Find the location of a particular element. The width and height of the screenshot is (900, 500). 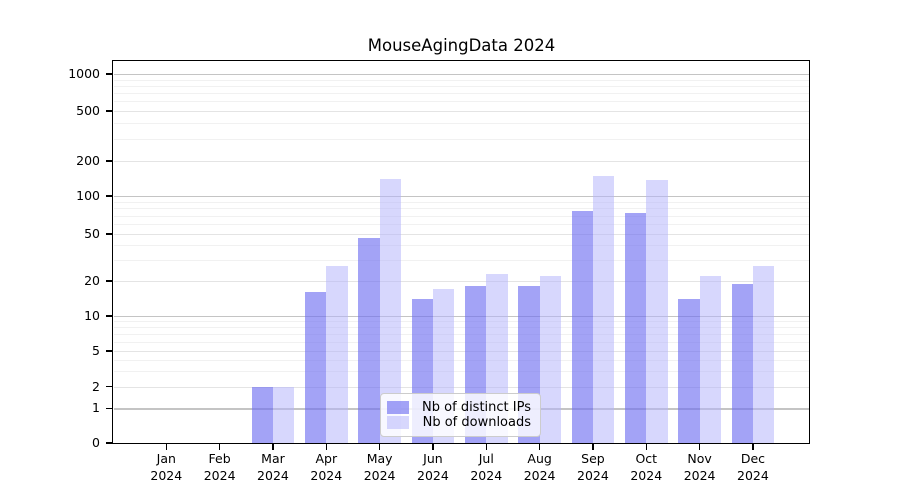

x-tick-label: Oct 2024 is located at coordinates (646, 467).